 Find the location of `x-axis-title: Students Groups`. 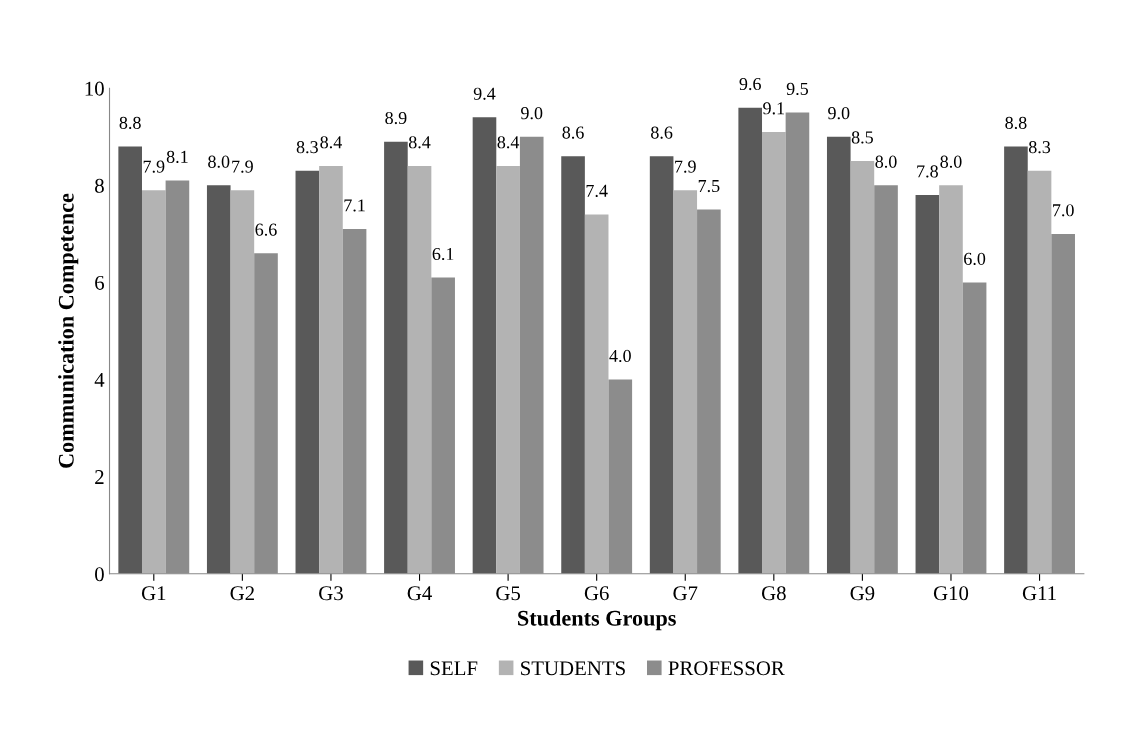

x-axis-title: Students Groups is located at coordinates (597, 620).